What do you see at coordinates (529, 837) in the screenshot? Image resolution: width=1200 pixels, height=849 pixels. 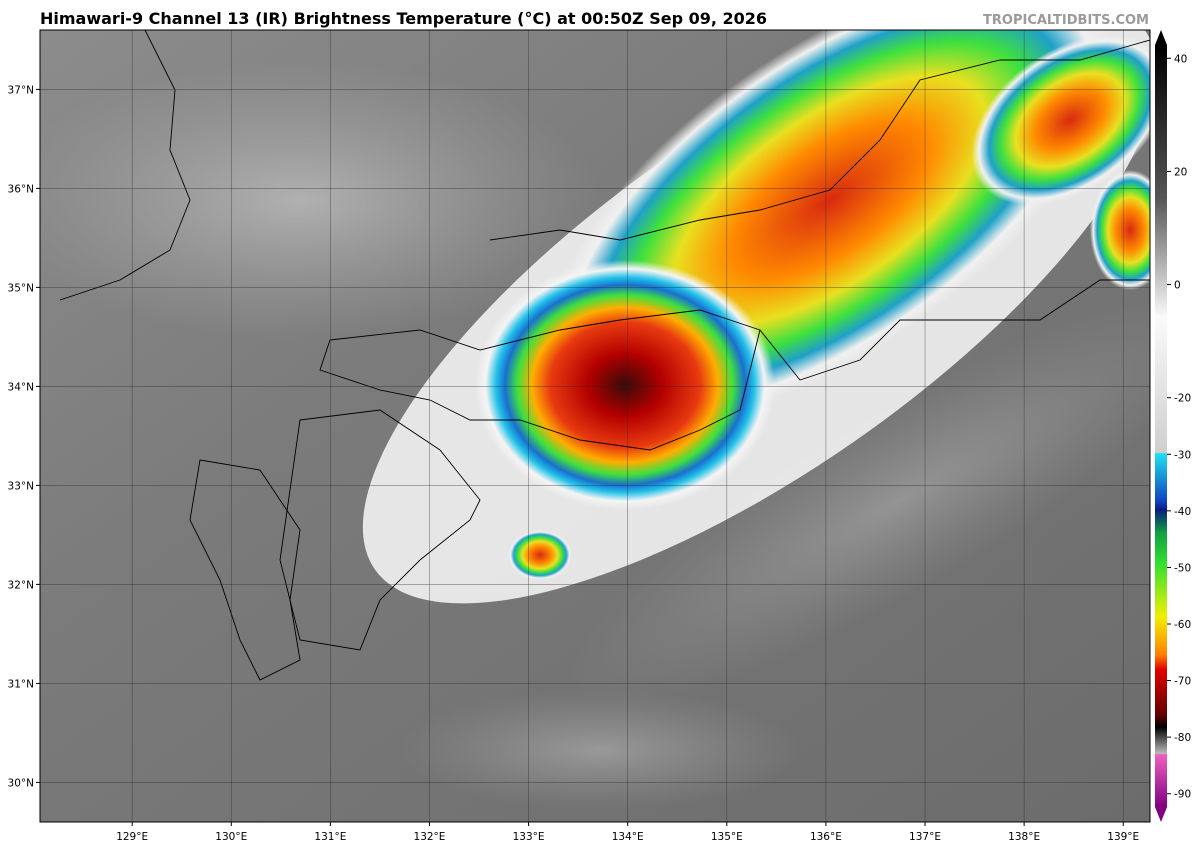 I see `x-tick-label: 133°E` at bounding box center [529, 837].